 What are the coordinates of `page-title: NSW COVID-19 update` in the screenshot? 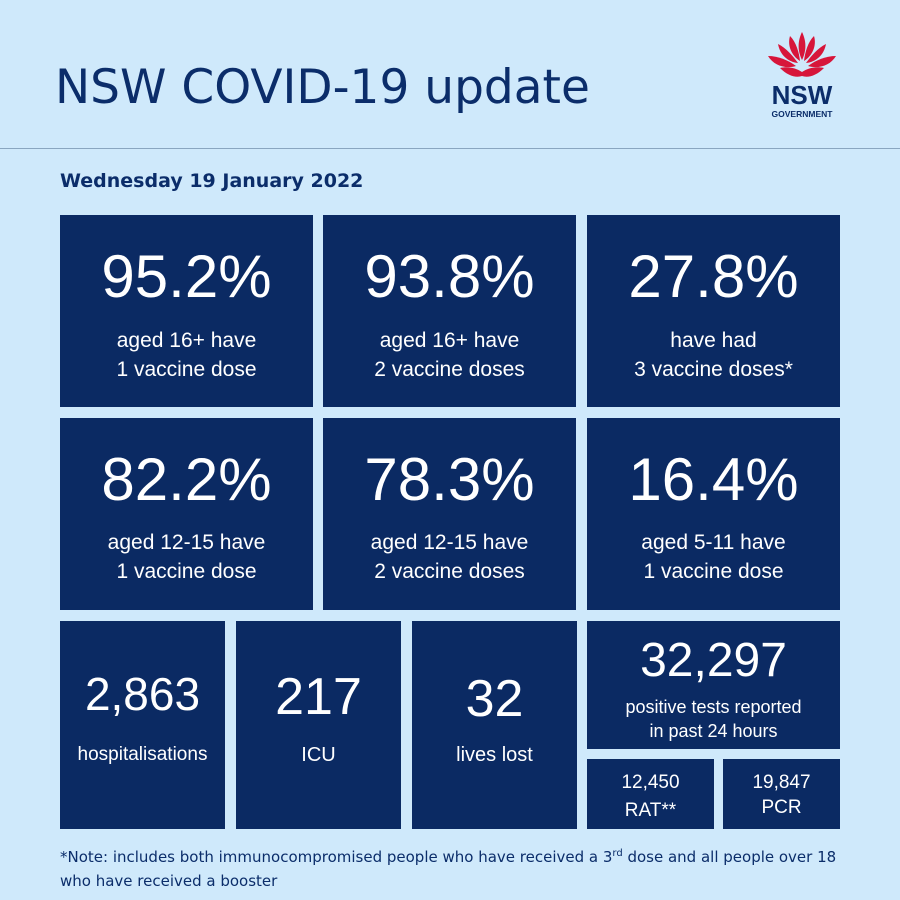 It's located at (322, 87).